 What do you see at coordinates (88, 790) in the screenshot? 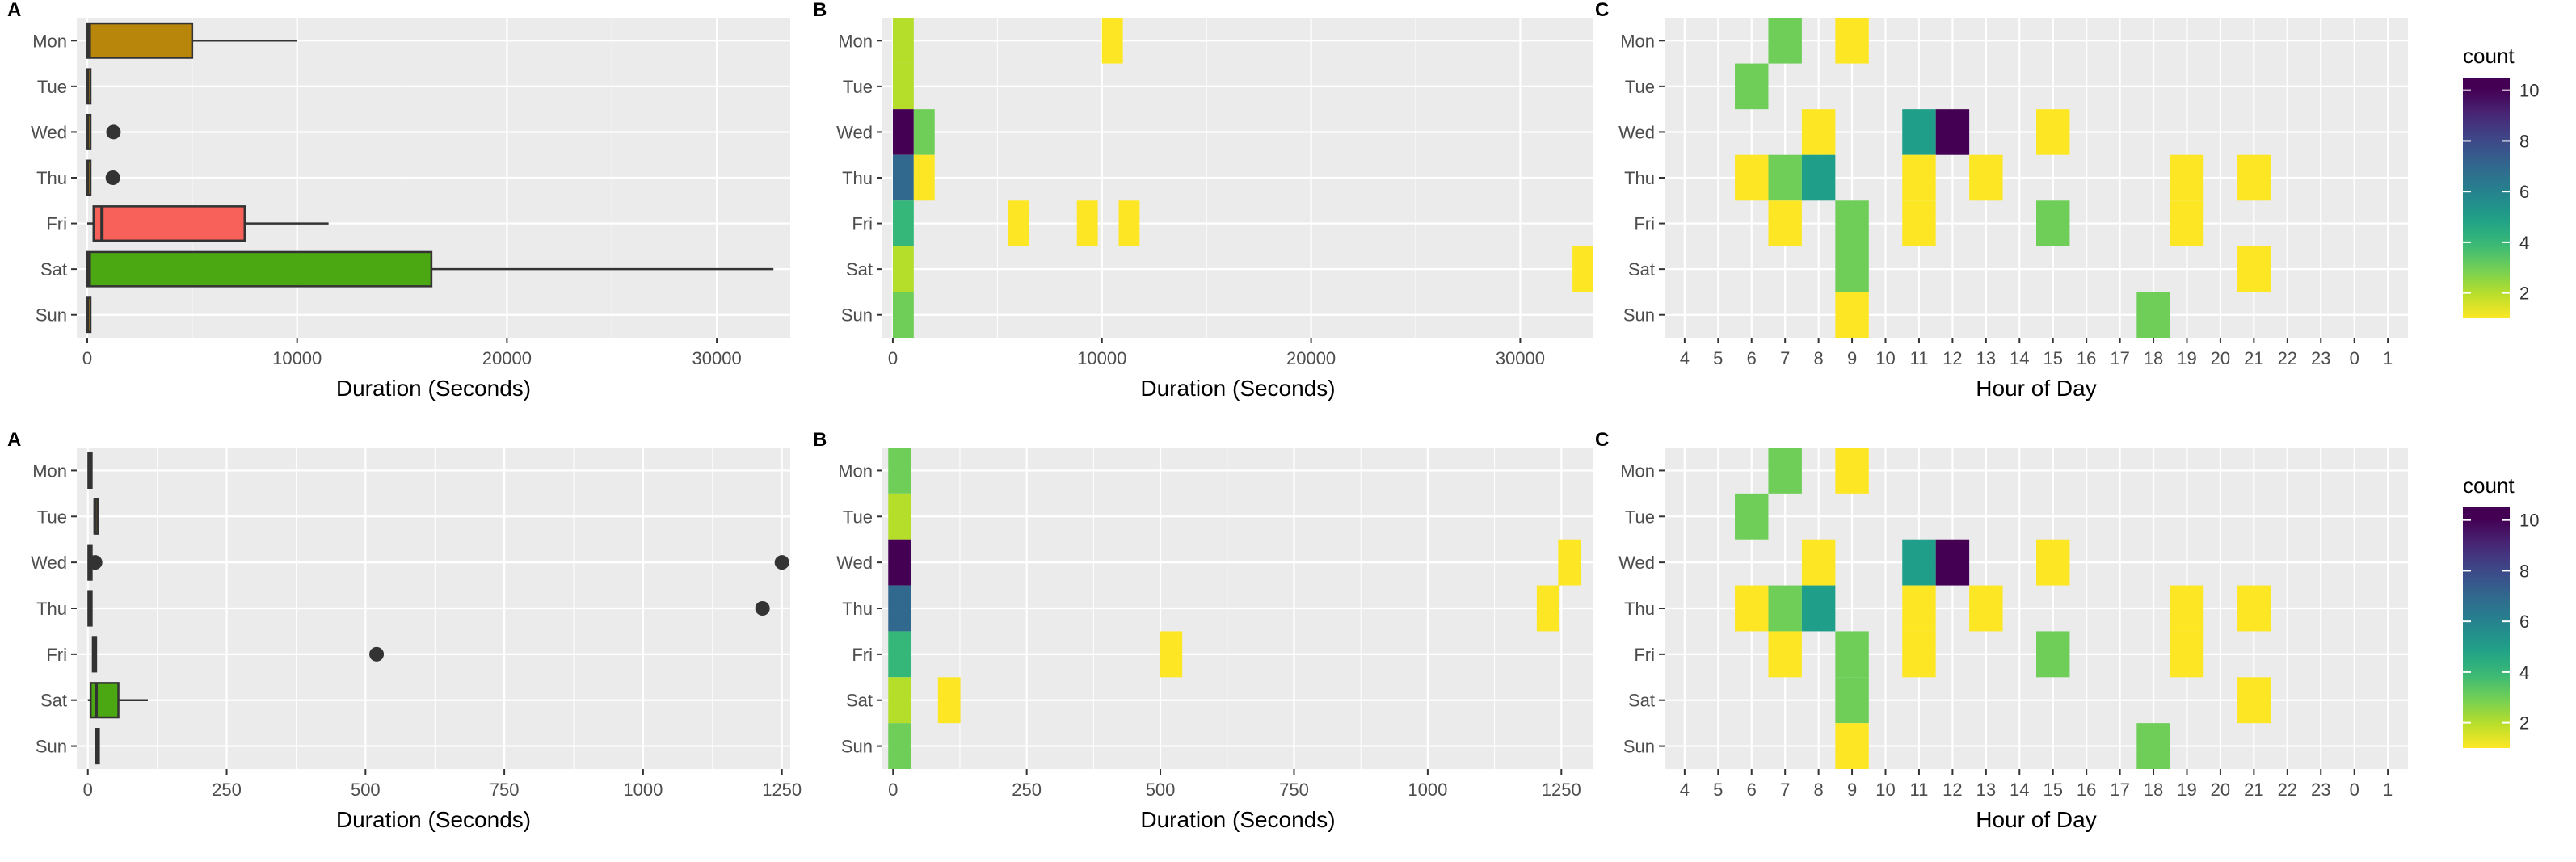
I see `x-tick-label: 0` at bounding box center [88, 790].